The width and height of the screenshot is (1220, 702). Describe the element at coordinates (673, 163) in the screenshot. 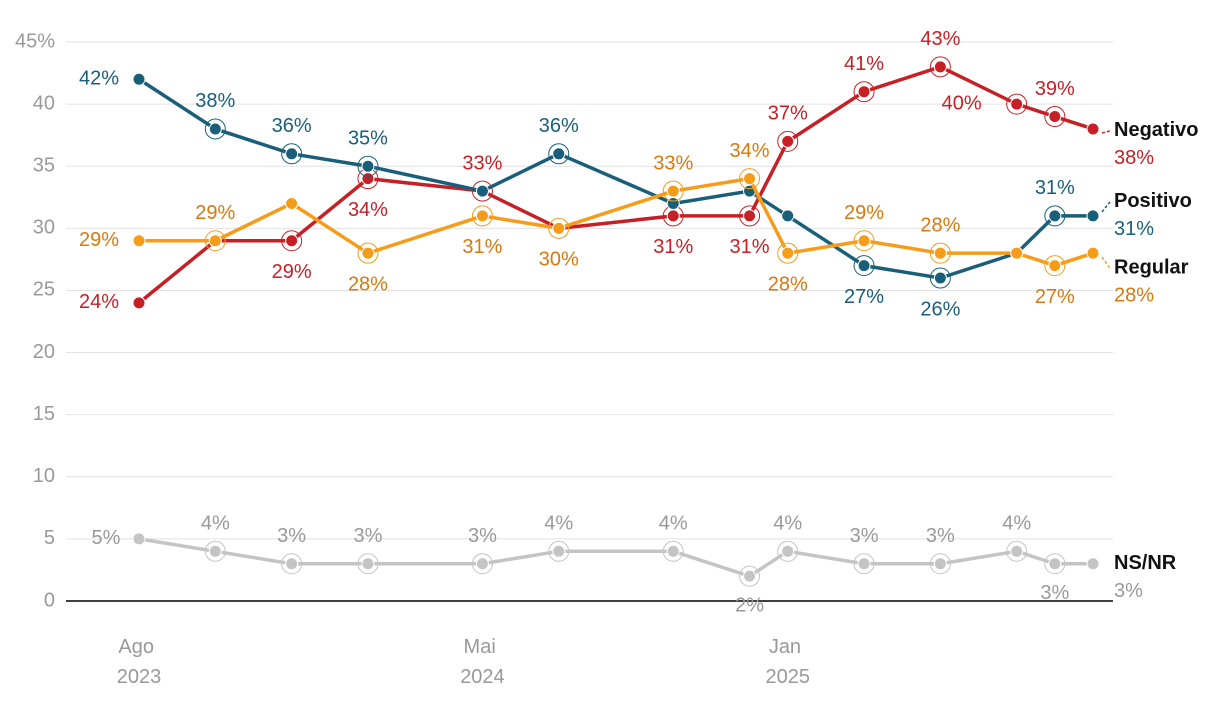

I see `value-label: 33%` at that location.